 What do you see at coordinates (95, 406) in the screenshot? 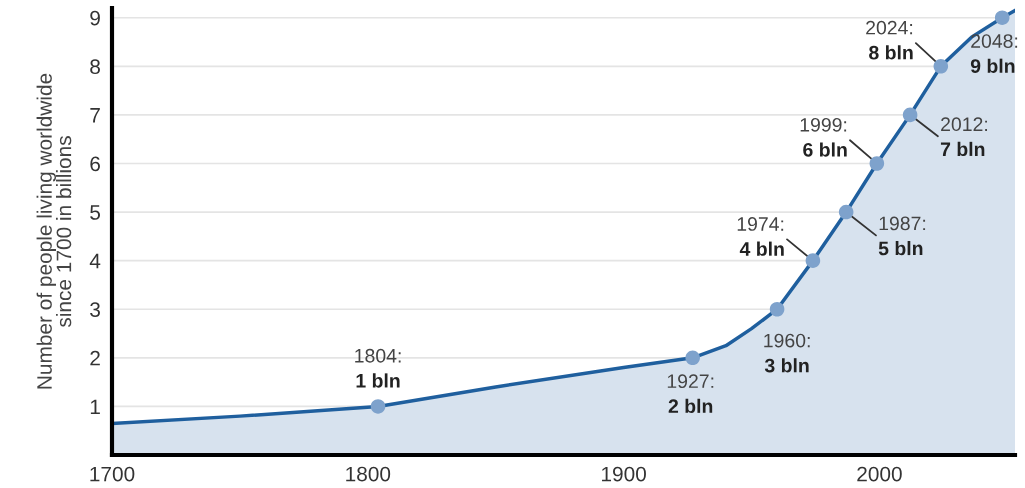
I see `y-tick-label: 1` at bounding box center [95, 406].